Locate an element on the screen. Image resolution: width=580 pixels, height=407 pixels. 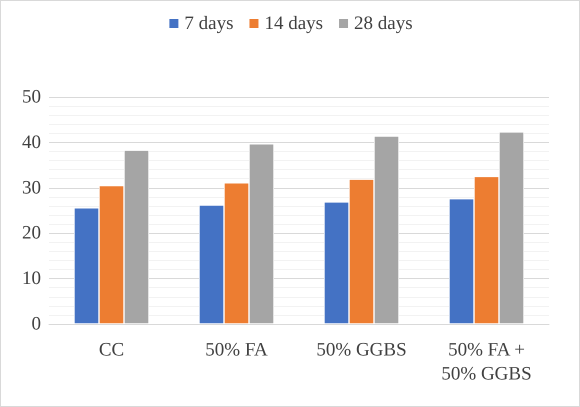
x-tick-label: 50% FA is located at coordinates (236, 350).